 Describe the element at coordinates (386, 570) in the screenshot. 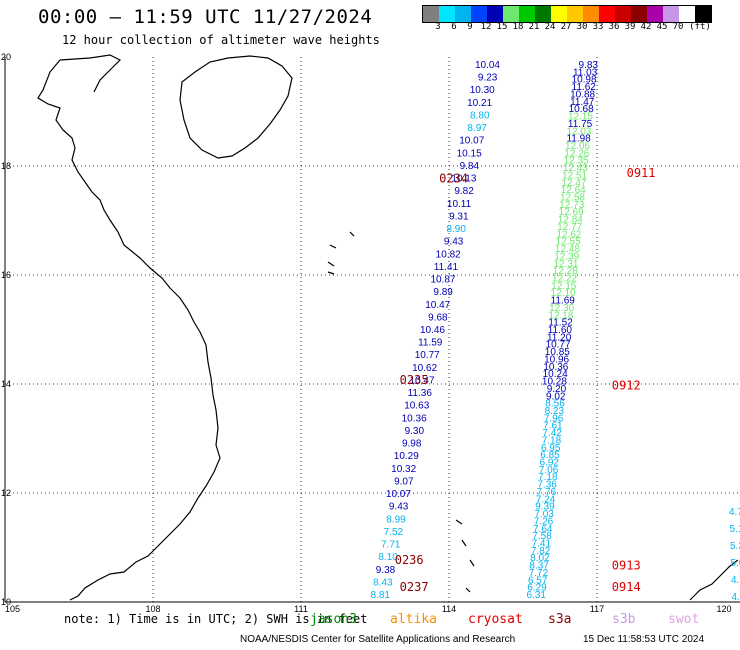

I see `wave-height-value: 9.38` at that location.